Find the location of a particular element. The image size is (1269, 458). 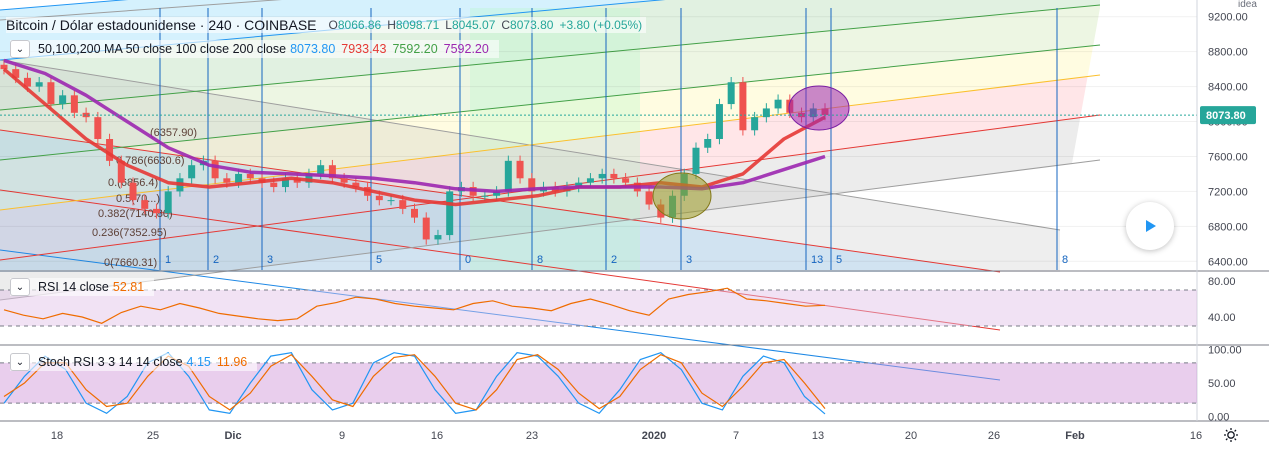

close-label: C is located at coordinates (506, 25).